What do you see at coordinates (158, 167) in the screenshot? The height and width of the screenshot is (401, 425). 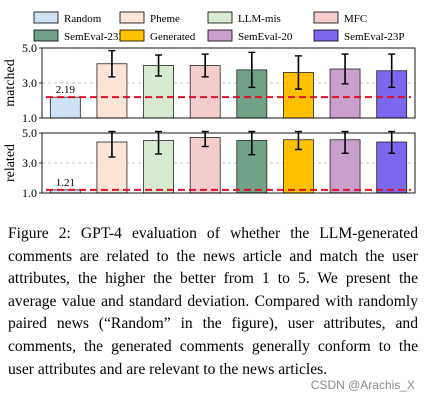 I see `bar-llm-mis` at bounding box center [158, 167].